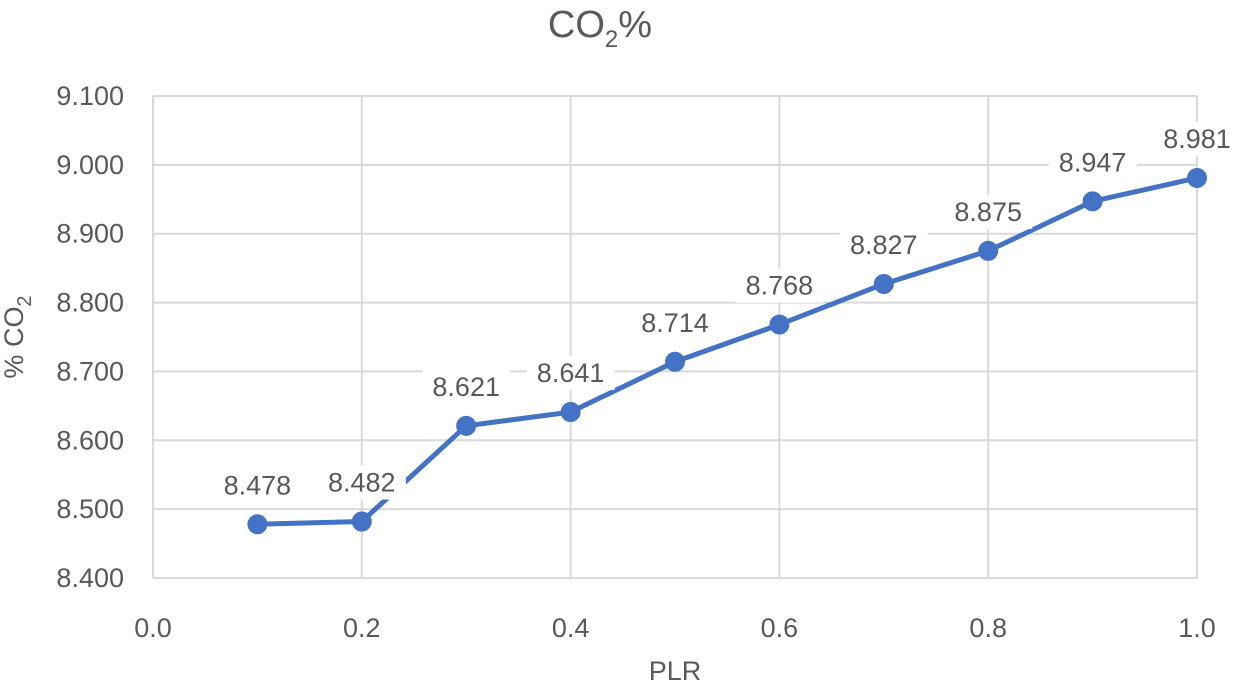 The height and width of the screenshot is (689, 1249). Describe the element at coordinates (90, 578) in the screenshot. I see `y-tick-label: 8.400` at that location.